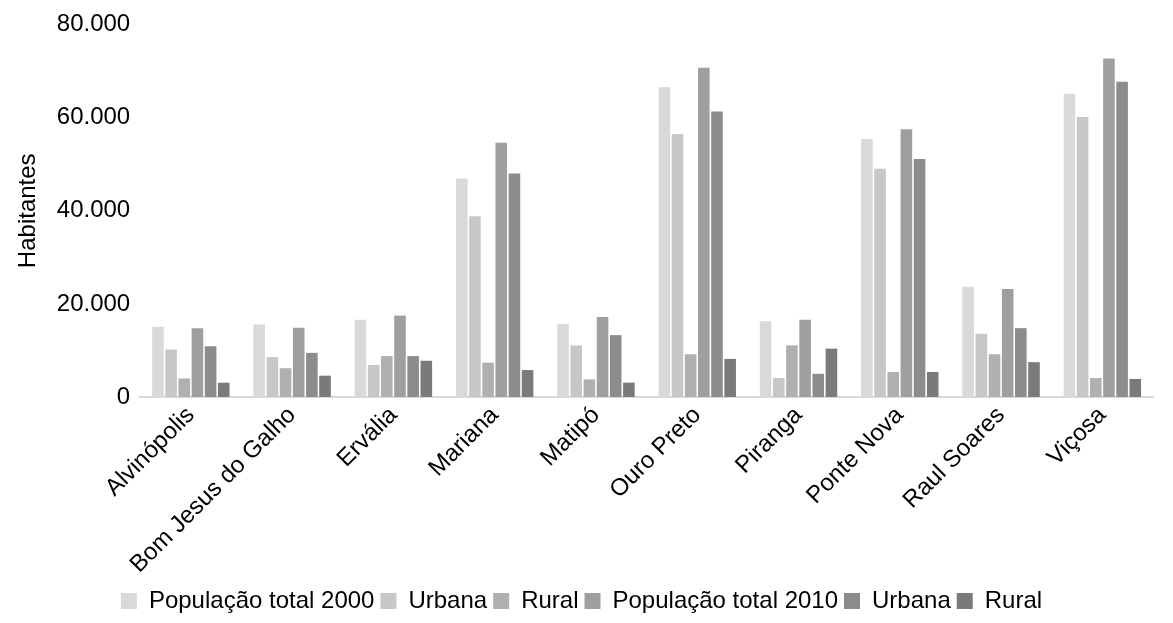 Image resolution: width=1173 pixels, height=623 pixels. I want to click on y-tick-label: 60.000, so click(93, 116).